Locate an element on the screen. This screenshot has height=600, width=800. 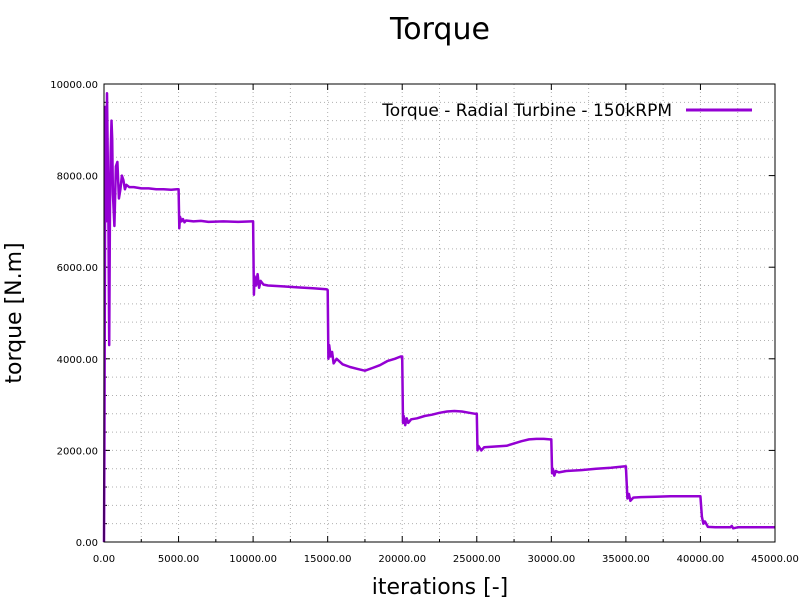
y-tick-label: 4000.00 is located at coordinates (77, 360).